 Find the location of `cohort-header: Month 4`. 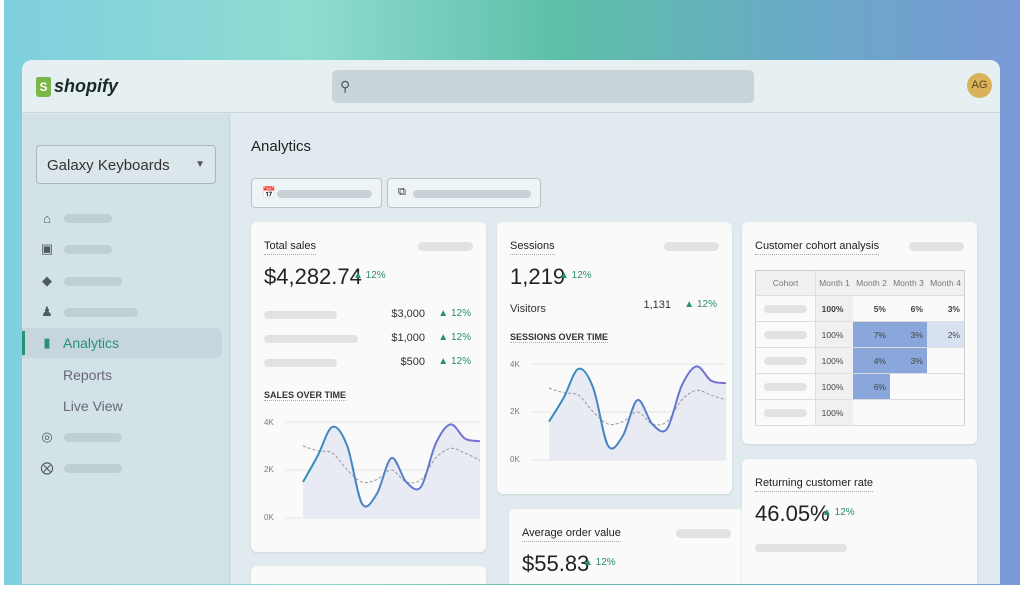

cohort-header: Month 4 is located at coordinates (945, 283).